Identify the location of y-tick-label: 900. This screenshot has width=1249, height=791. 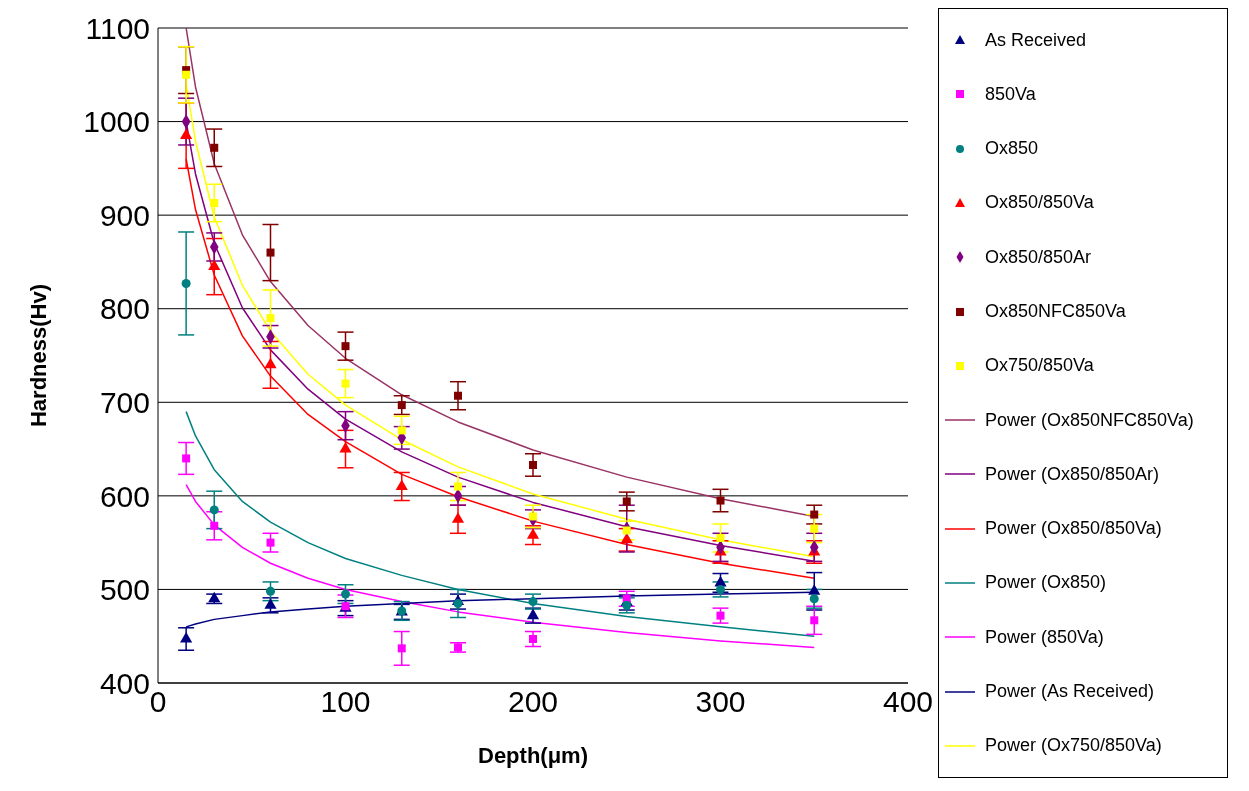
(124, 215).